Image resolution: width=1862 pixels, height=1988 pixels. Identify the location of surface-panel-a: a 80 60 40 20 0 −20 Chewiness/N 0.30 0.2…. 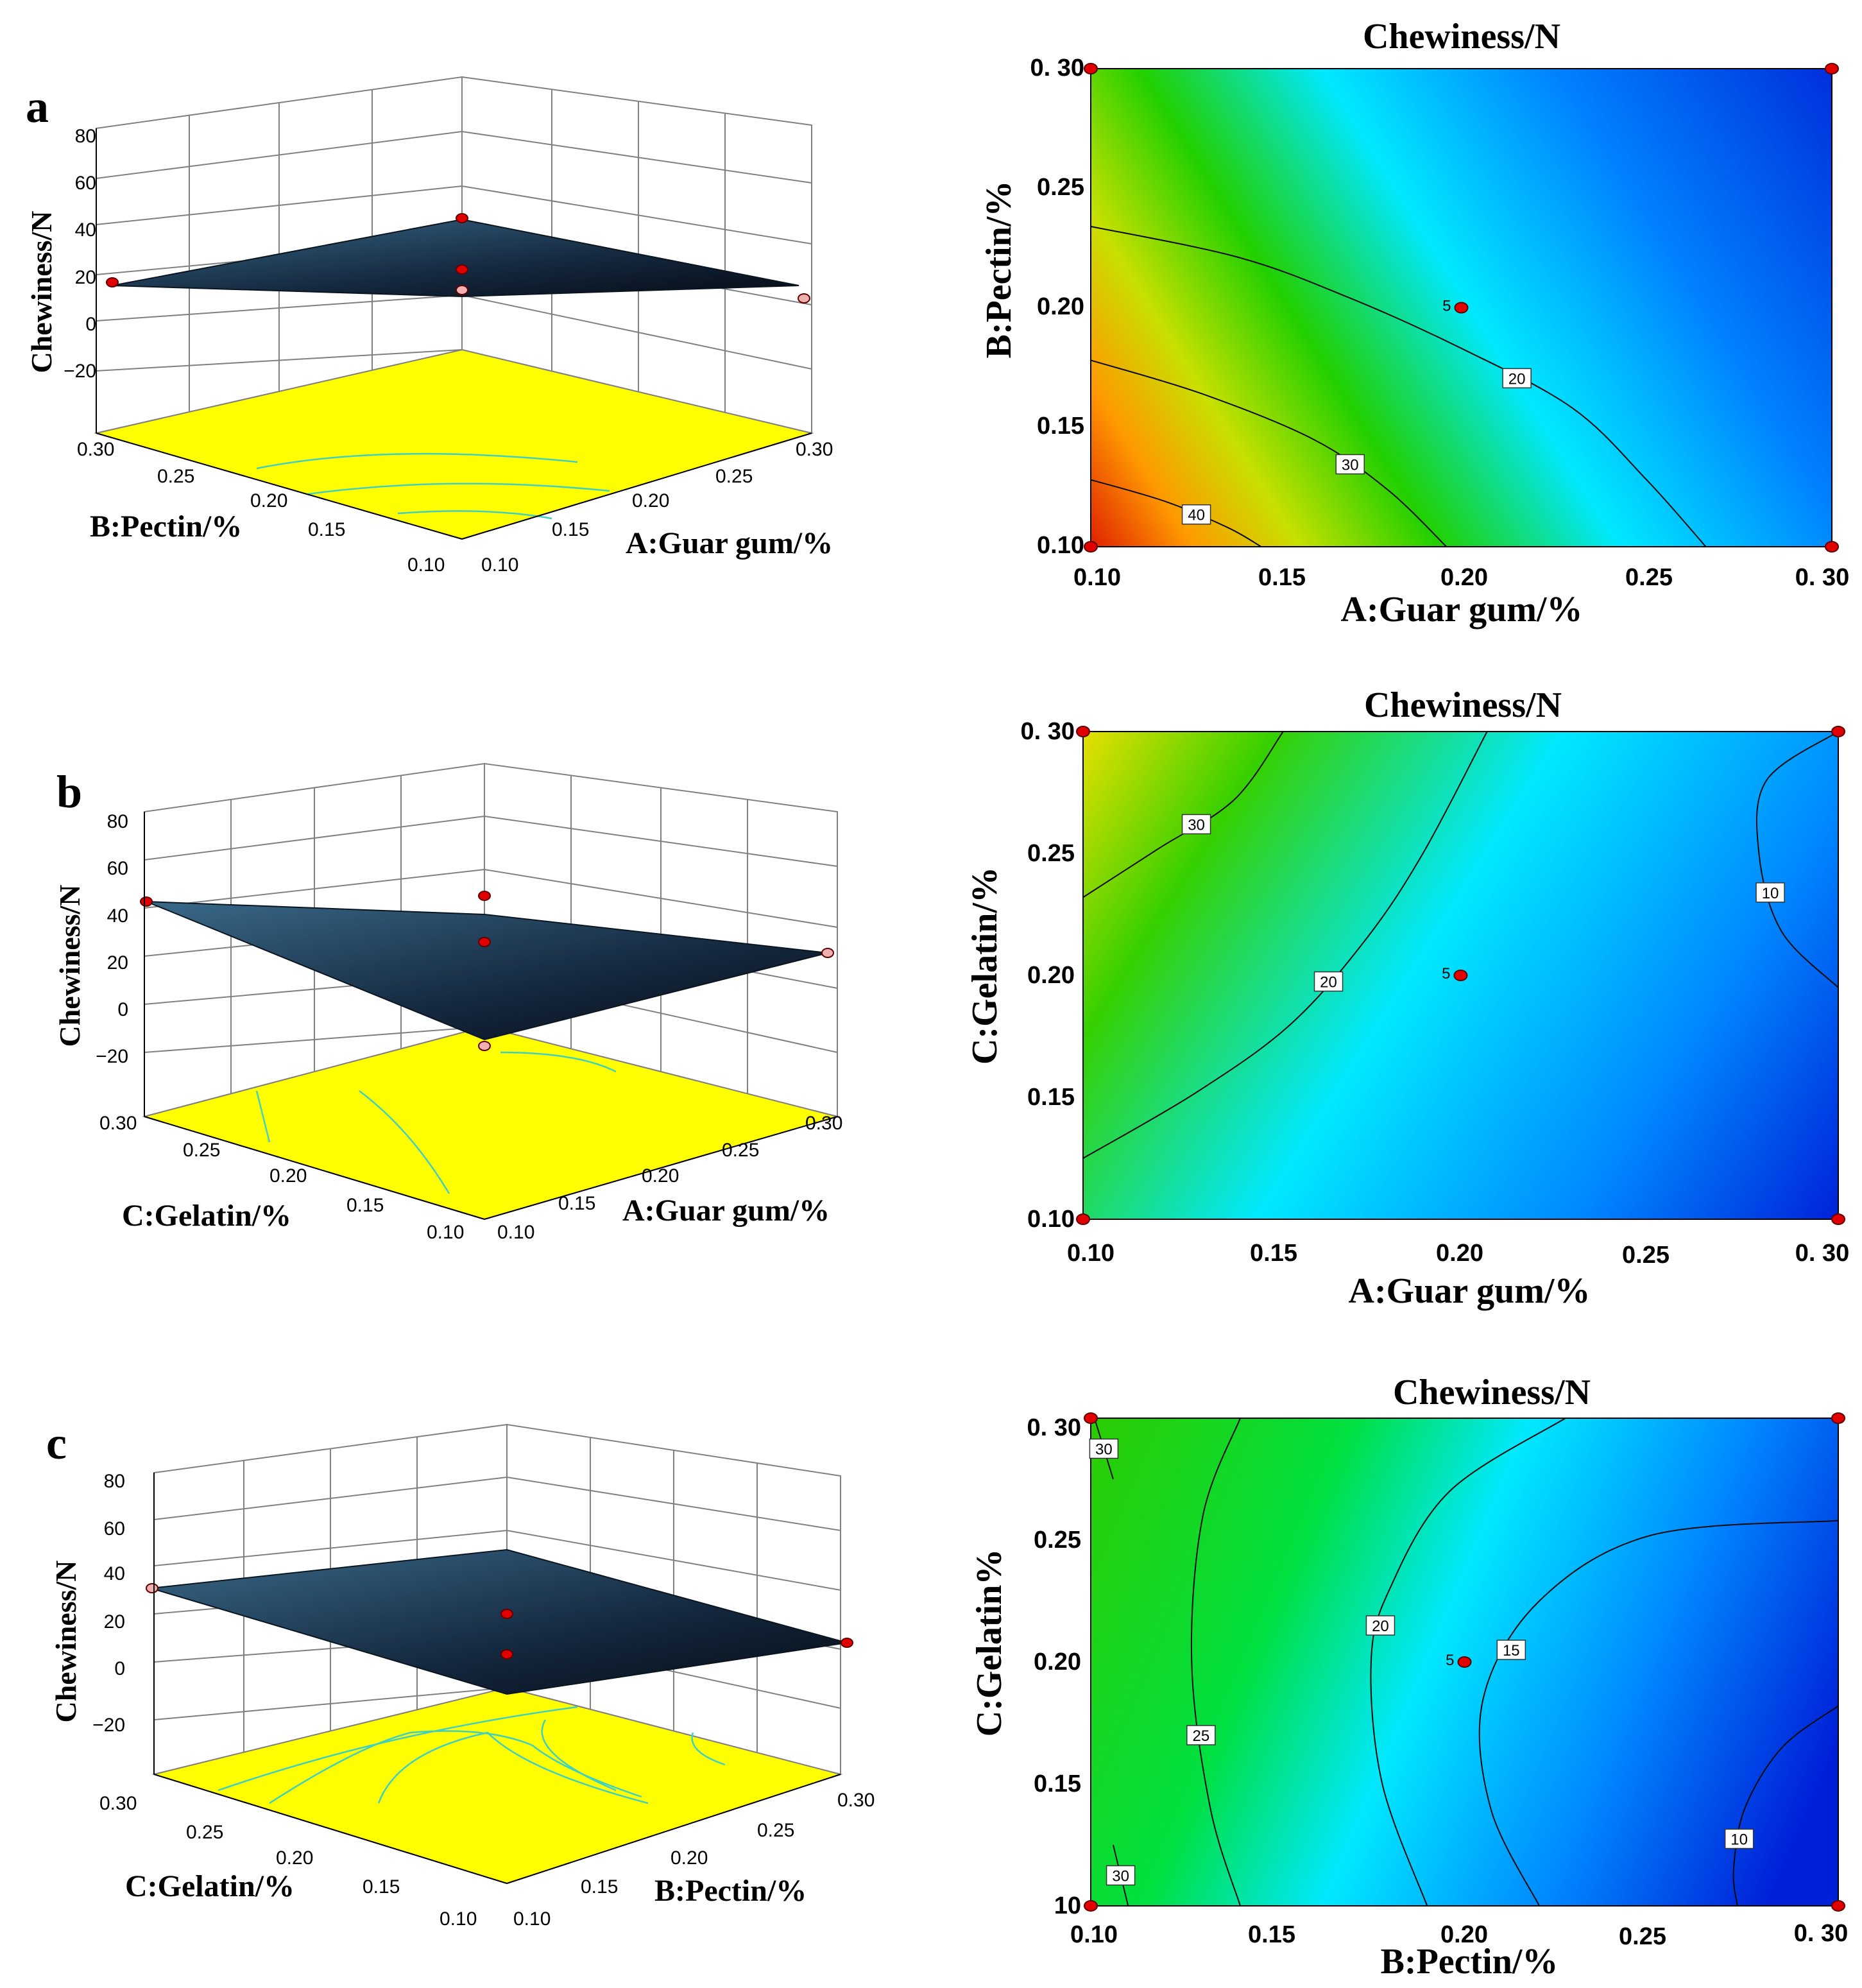
(429, 326).